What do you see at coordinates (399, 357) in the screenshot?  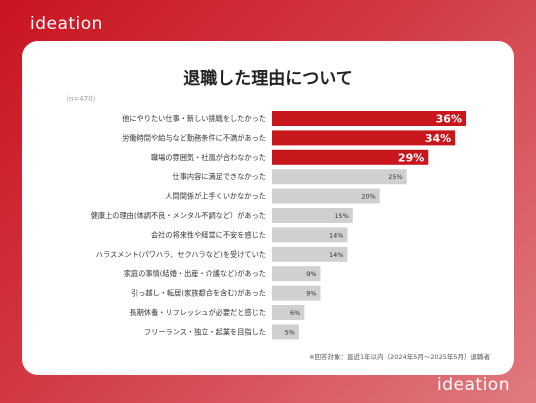 I see `footnote: ※回答対象：直近1年以内（2024年5月〜2025年5月）退職者` at bounding box center [399, 357].